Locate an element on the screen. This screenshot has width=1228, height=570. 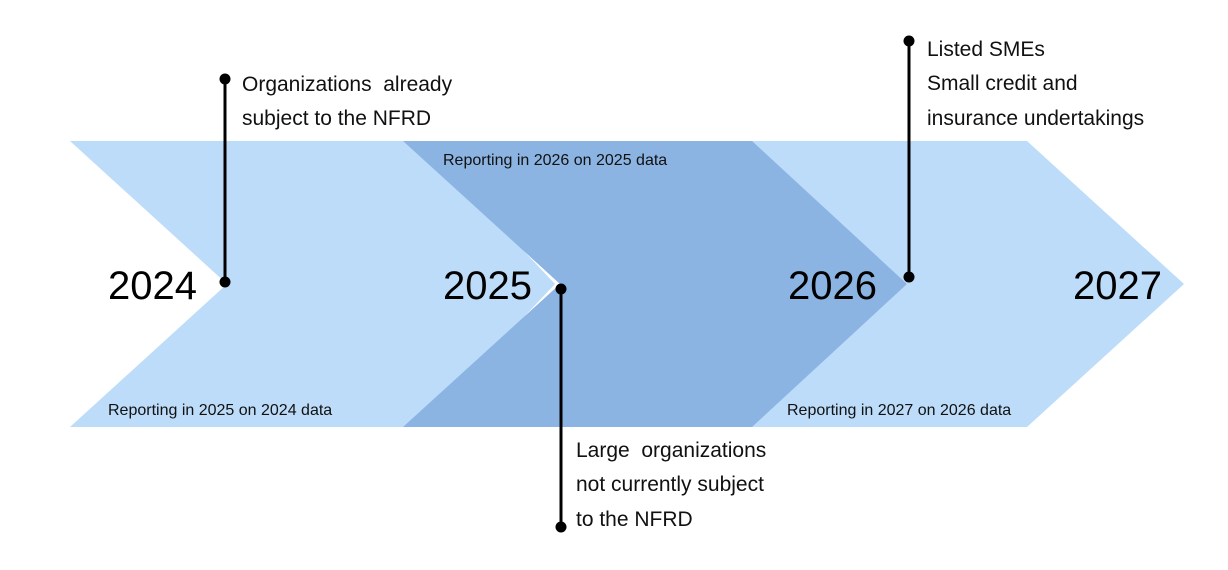
callout-text-2025-line2: not currently subject is located at coordinates (670, 484).